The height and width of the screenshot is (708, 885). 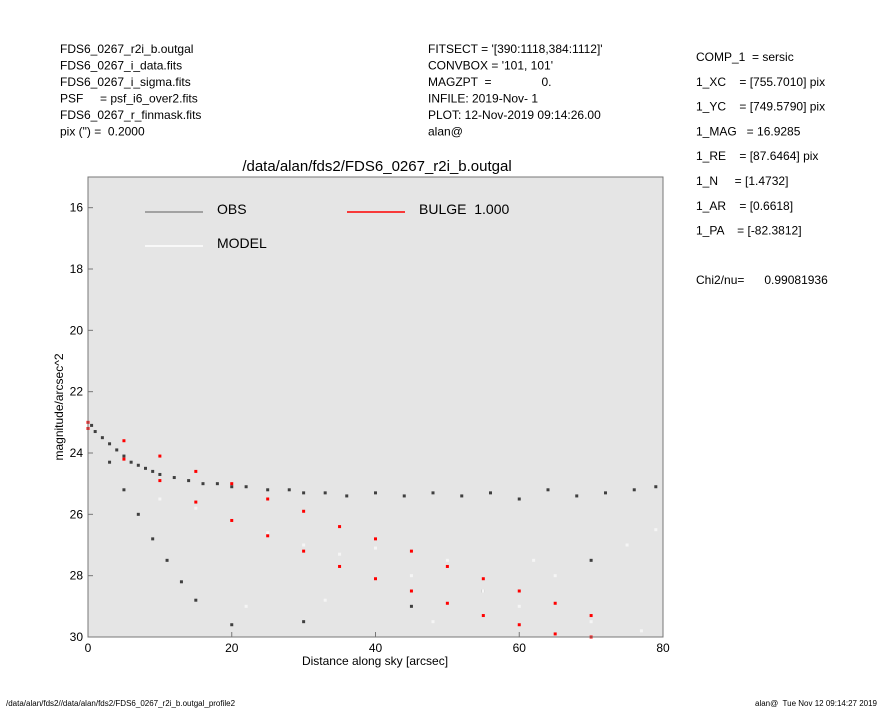 I want to click on fit-parameter: 1_MAG = 16.9285, so click(x=748, y=131).